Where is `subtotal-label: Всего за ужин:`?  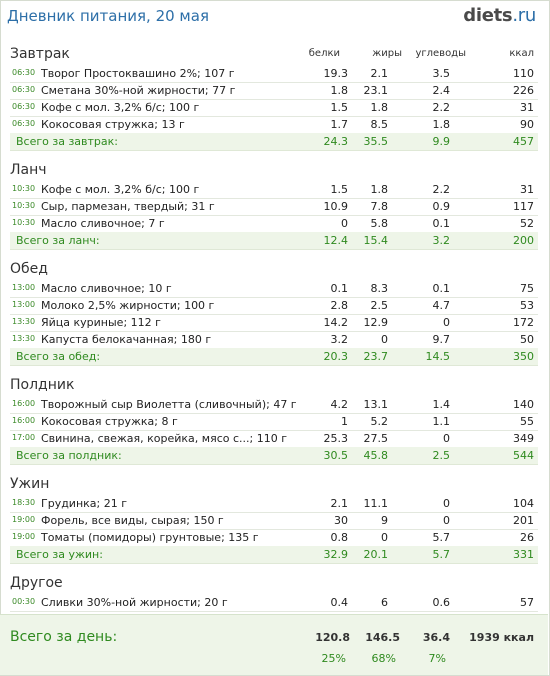
subtotal-label: Всего за ужин: is located at coordinates (59, 554).